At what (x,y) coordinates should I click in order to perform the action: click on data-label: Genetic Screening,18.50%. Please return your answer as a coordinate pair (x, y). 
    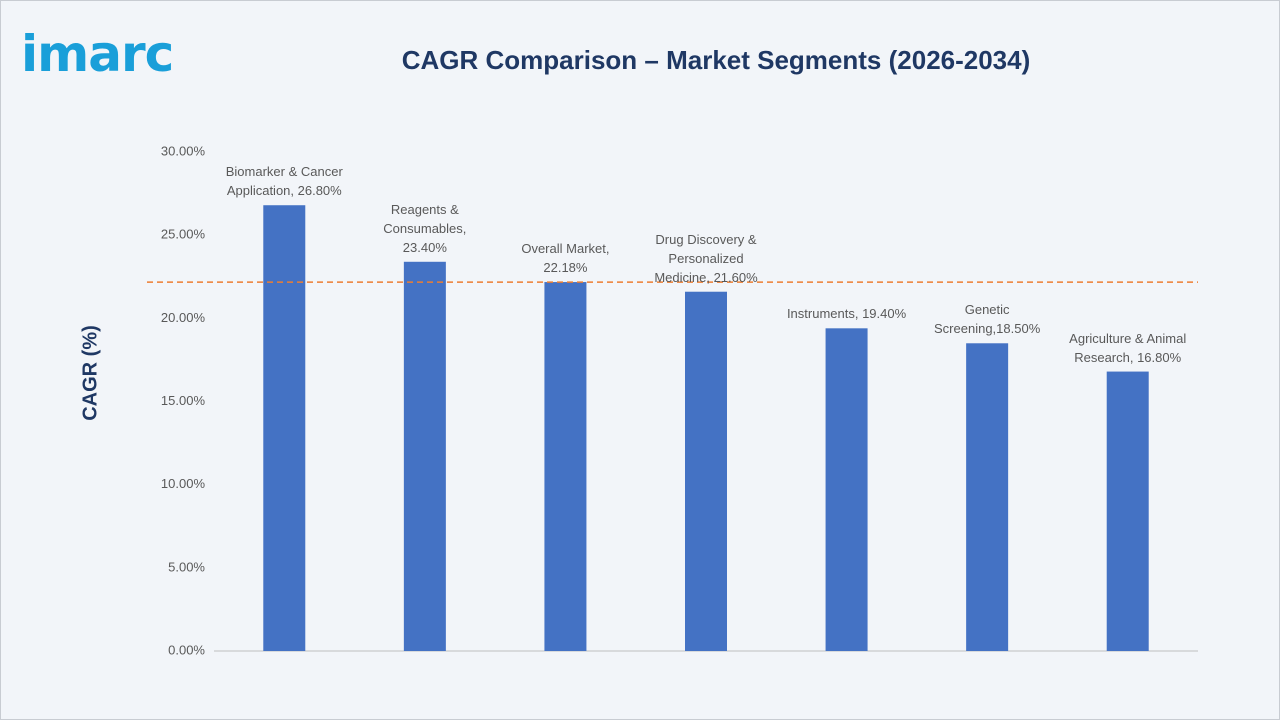
    Looking at the image, I should click on (987, 319).